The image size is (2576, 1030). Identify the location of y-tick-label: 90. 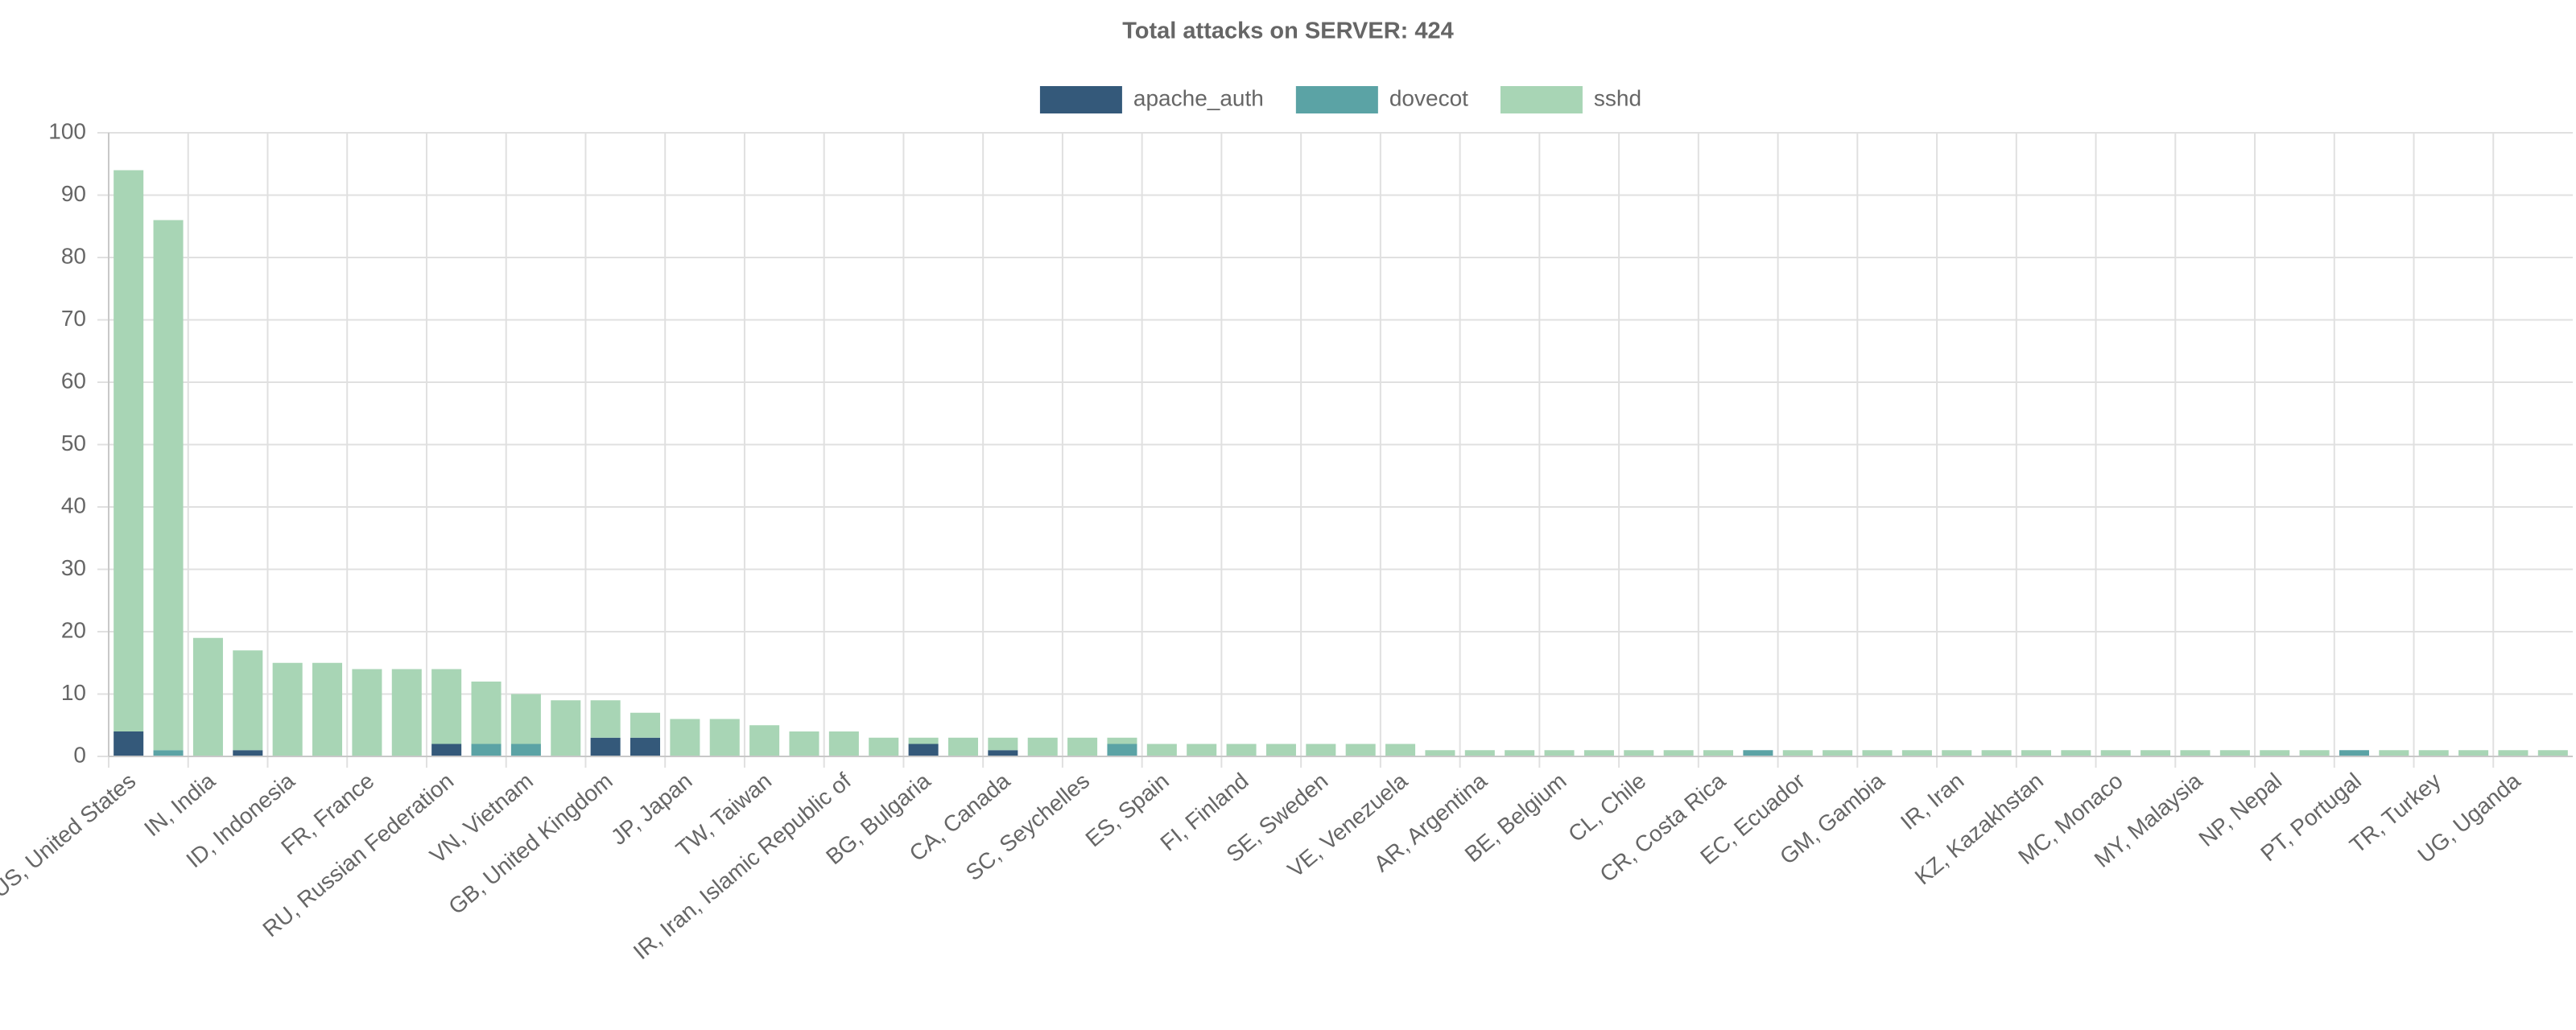
(73, 193).